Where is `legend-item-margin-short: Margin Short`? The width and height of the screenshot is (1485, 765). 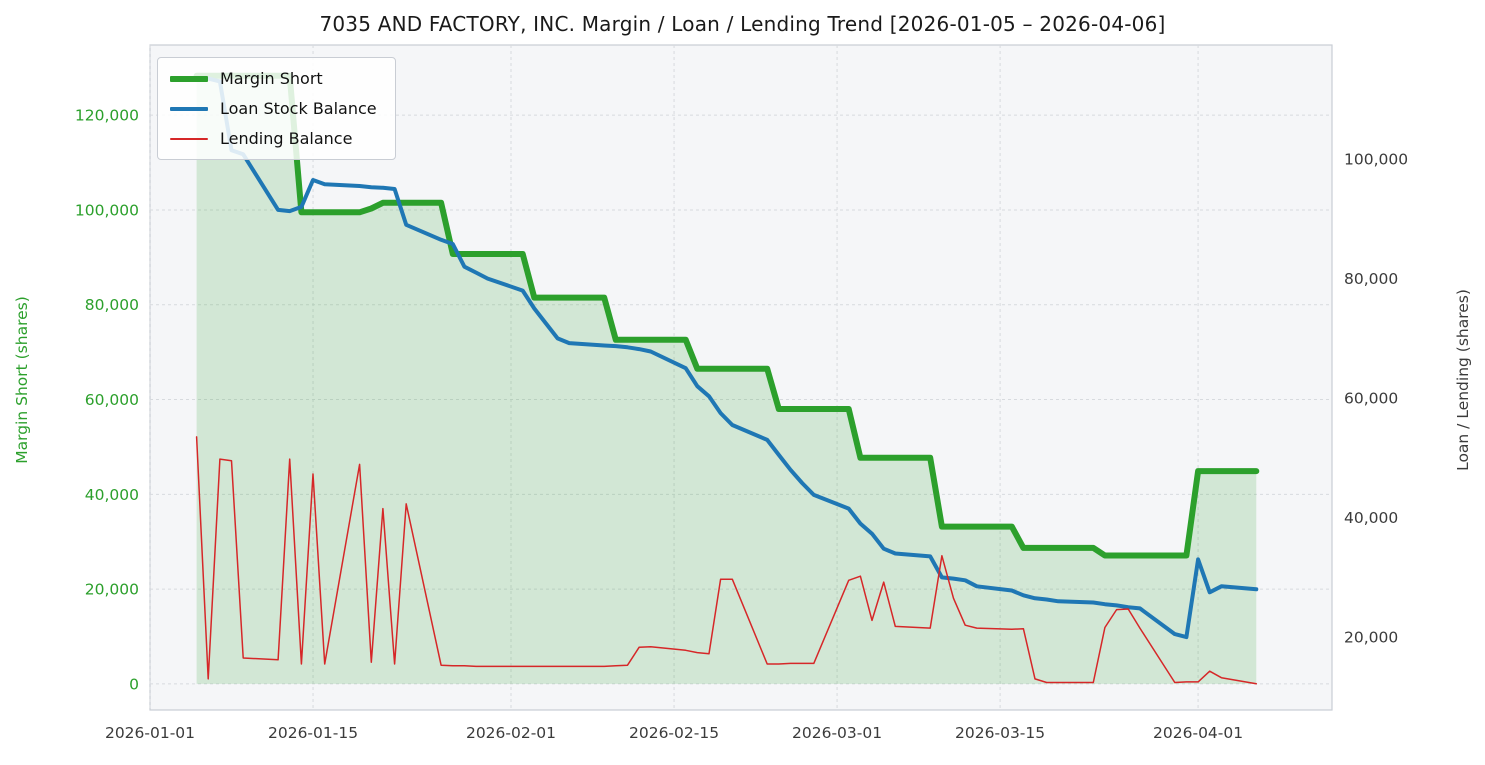
legend-item-margin-short: Margin Short is located at coordinates (273, 78).